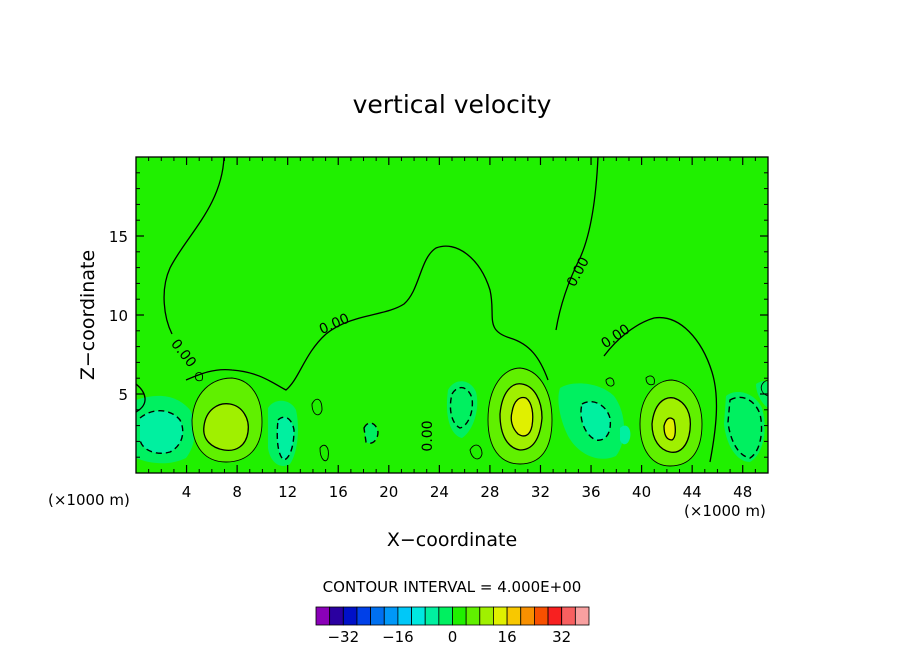  What do you see at coordinates (764, 388) in the screenshot?
I see `contour-edge-right` at bounding box center [764, 388].